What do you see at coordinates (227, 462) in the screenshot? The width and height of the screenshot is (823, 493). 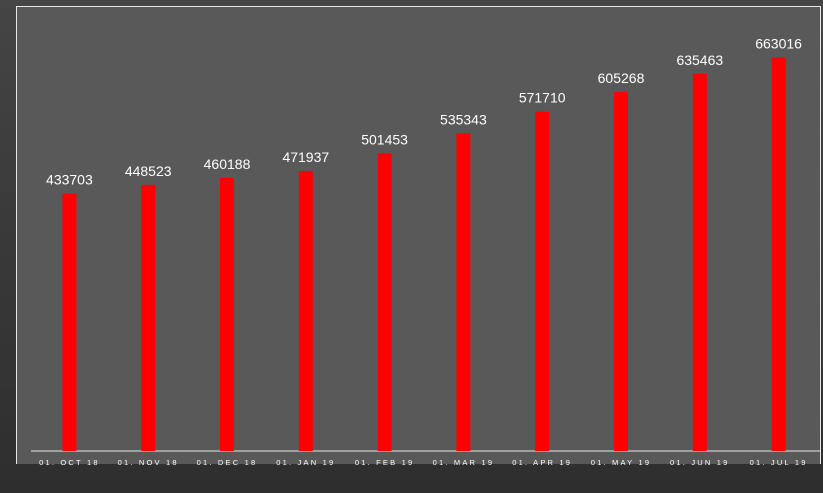 I see `x-tick-label: 01. DEC 18` at bounding box center [227, 462].